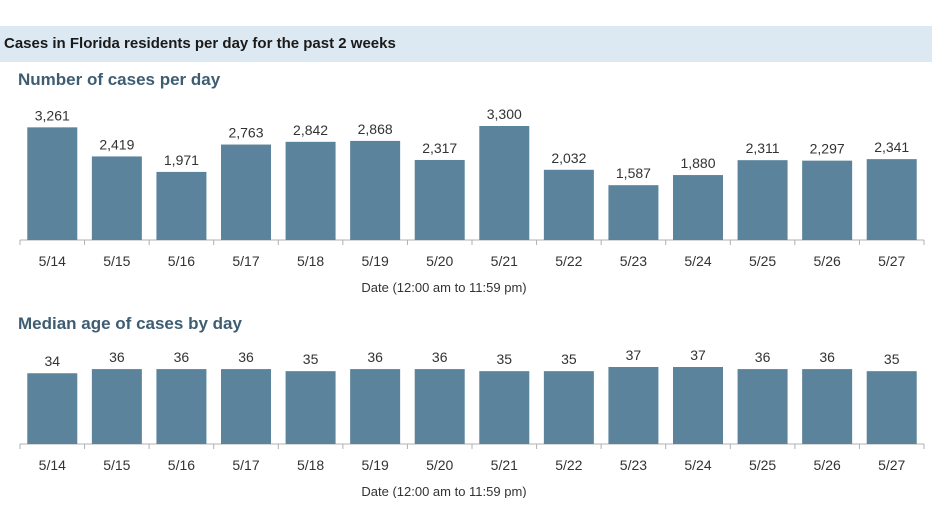 This screenshot has height=524, width=932. I want to click on value-label: 2,311, so click(763, 148).